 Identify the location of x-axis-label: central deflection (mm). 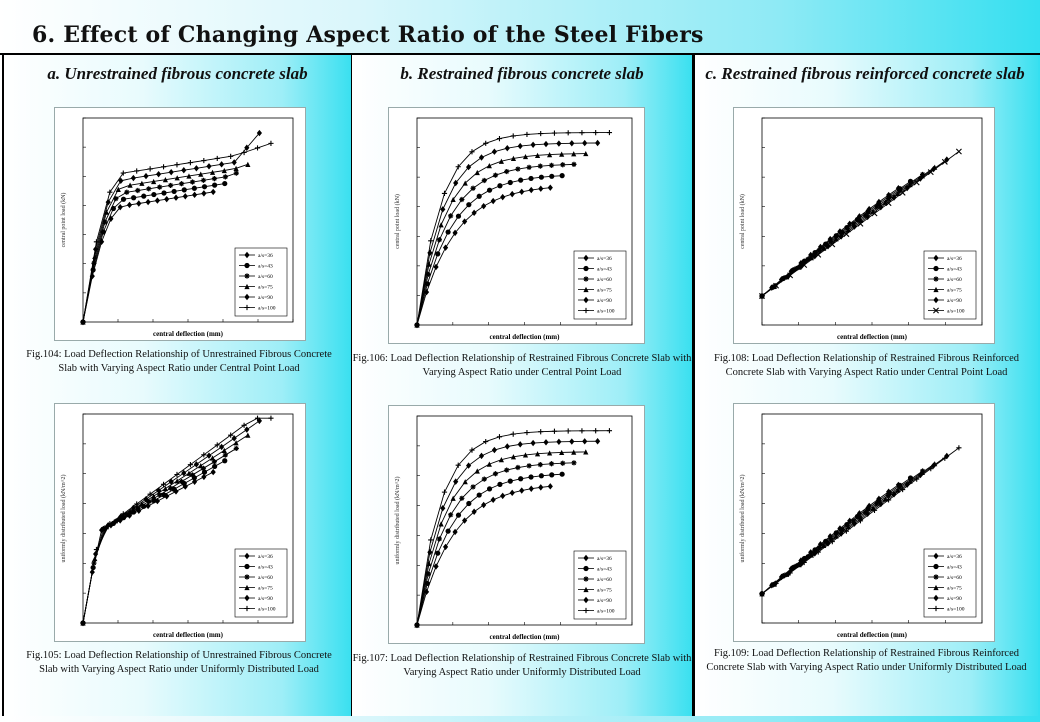
(872, 337).